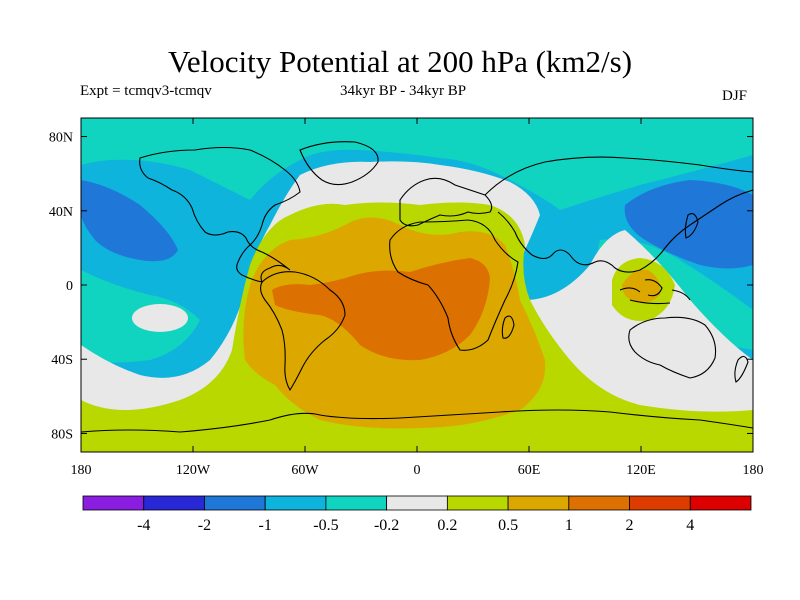 The image size is (800, 600). Describe the element at coordinates (672, 347) in the screenshot. I see `coast-australia` at that location.